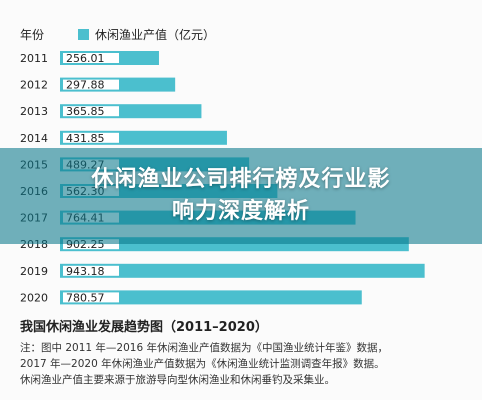  I want to click on footnote-line-1: 注：图中 2011 年—2016 年休闲渔业产值数据为《中国渔业统计年鉴》数据，, so click(204, 348).